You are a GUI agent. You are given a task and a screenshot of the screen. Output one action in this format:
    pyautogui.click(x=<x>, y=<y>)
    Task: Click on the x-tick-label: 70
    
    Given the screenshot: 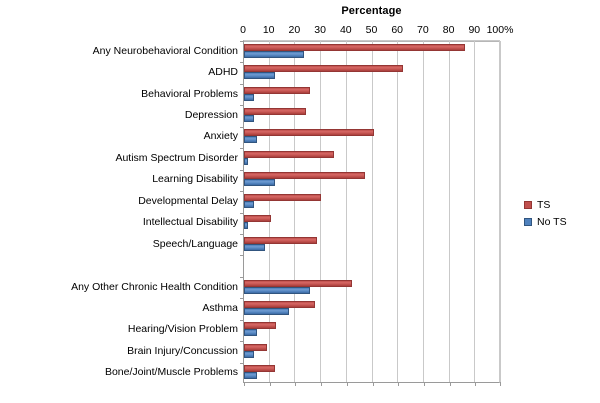 What is the action you would take?
    pyautogui.click(x=423, y=30)
    